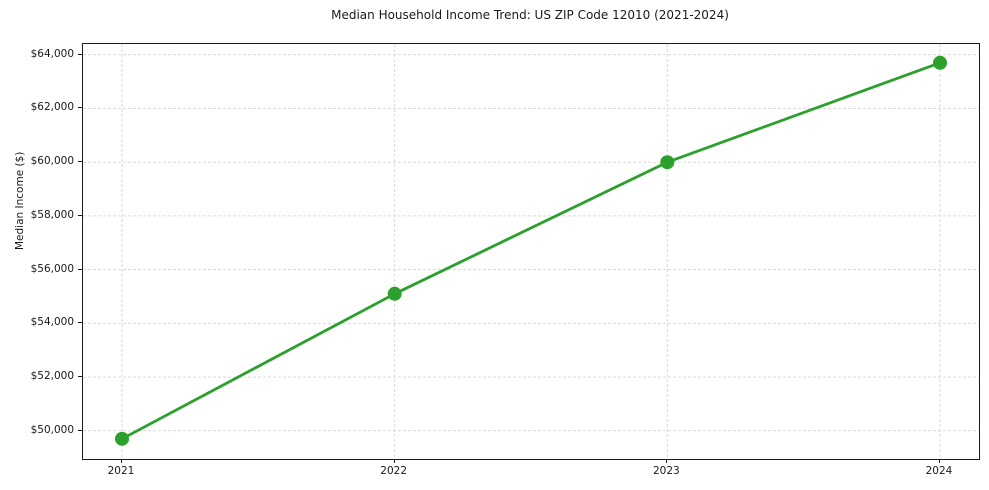 This screenshot has height=490, width=989. I want to click on y-tick-label: $54,000, so click(52, 322).